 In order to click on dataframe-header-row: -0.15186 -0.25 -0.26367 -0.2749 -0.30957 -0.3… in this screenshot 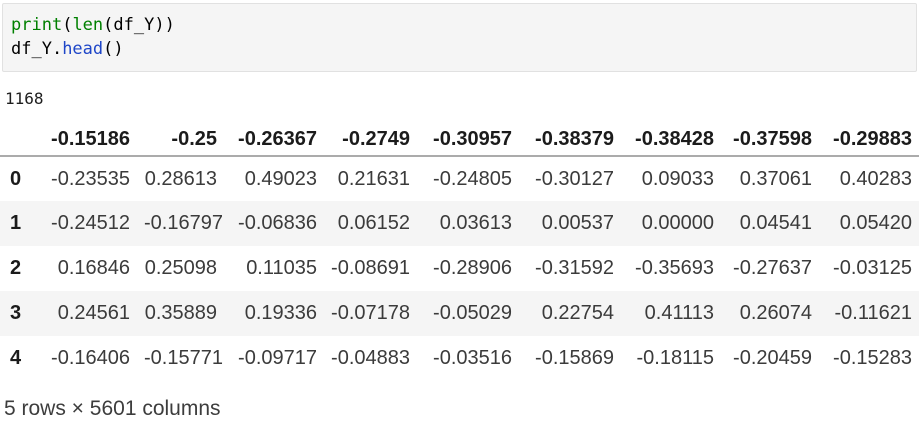, I will do `click(459, 140)`.